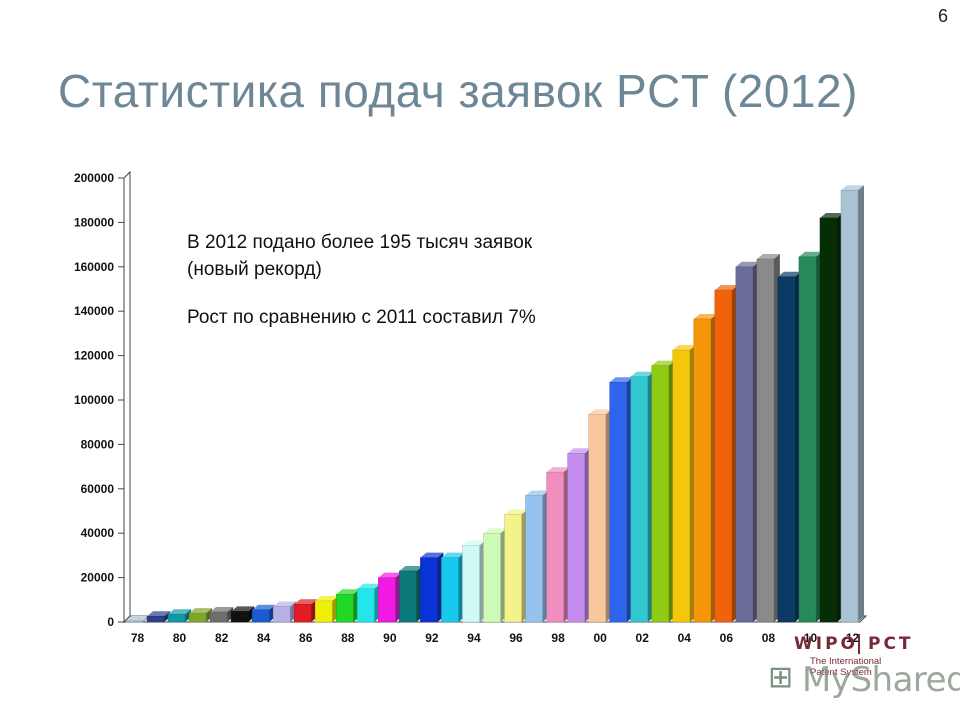 This screenshot has height=720, width=960. What do you see at coordinates (94, 356) in the screenshot?
I see `y-tick-label: 120000` at bounding box center [94, 356].